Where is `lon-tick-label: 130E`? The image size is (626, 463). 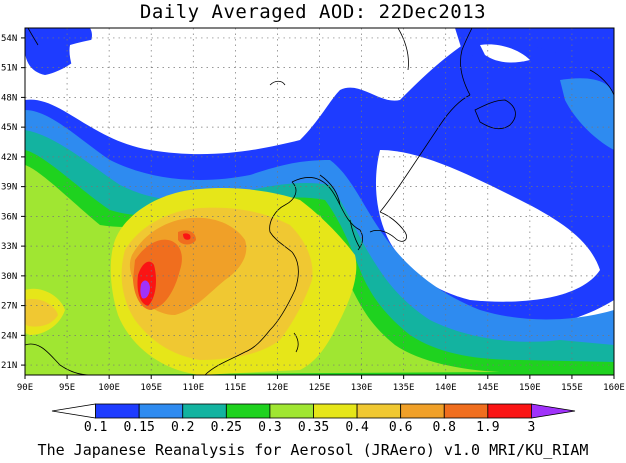 lon-tick-label: 130E is located at coordinates (362, 388).